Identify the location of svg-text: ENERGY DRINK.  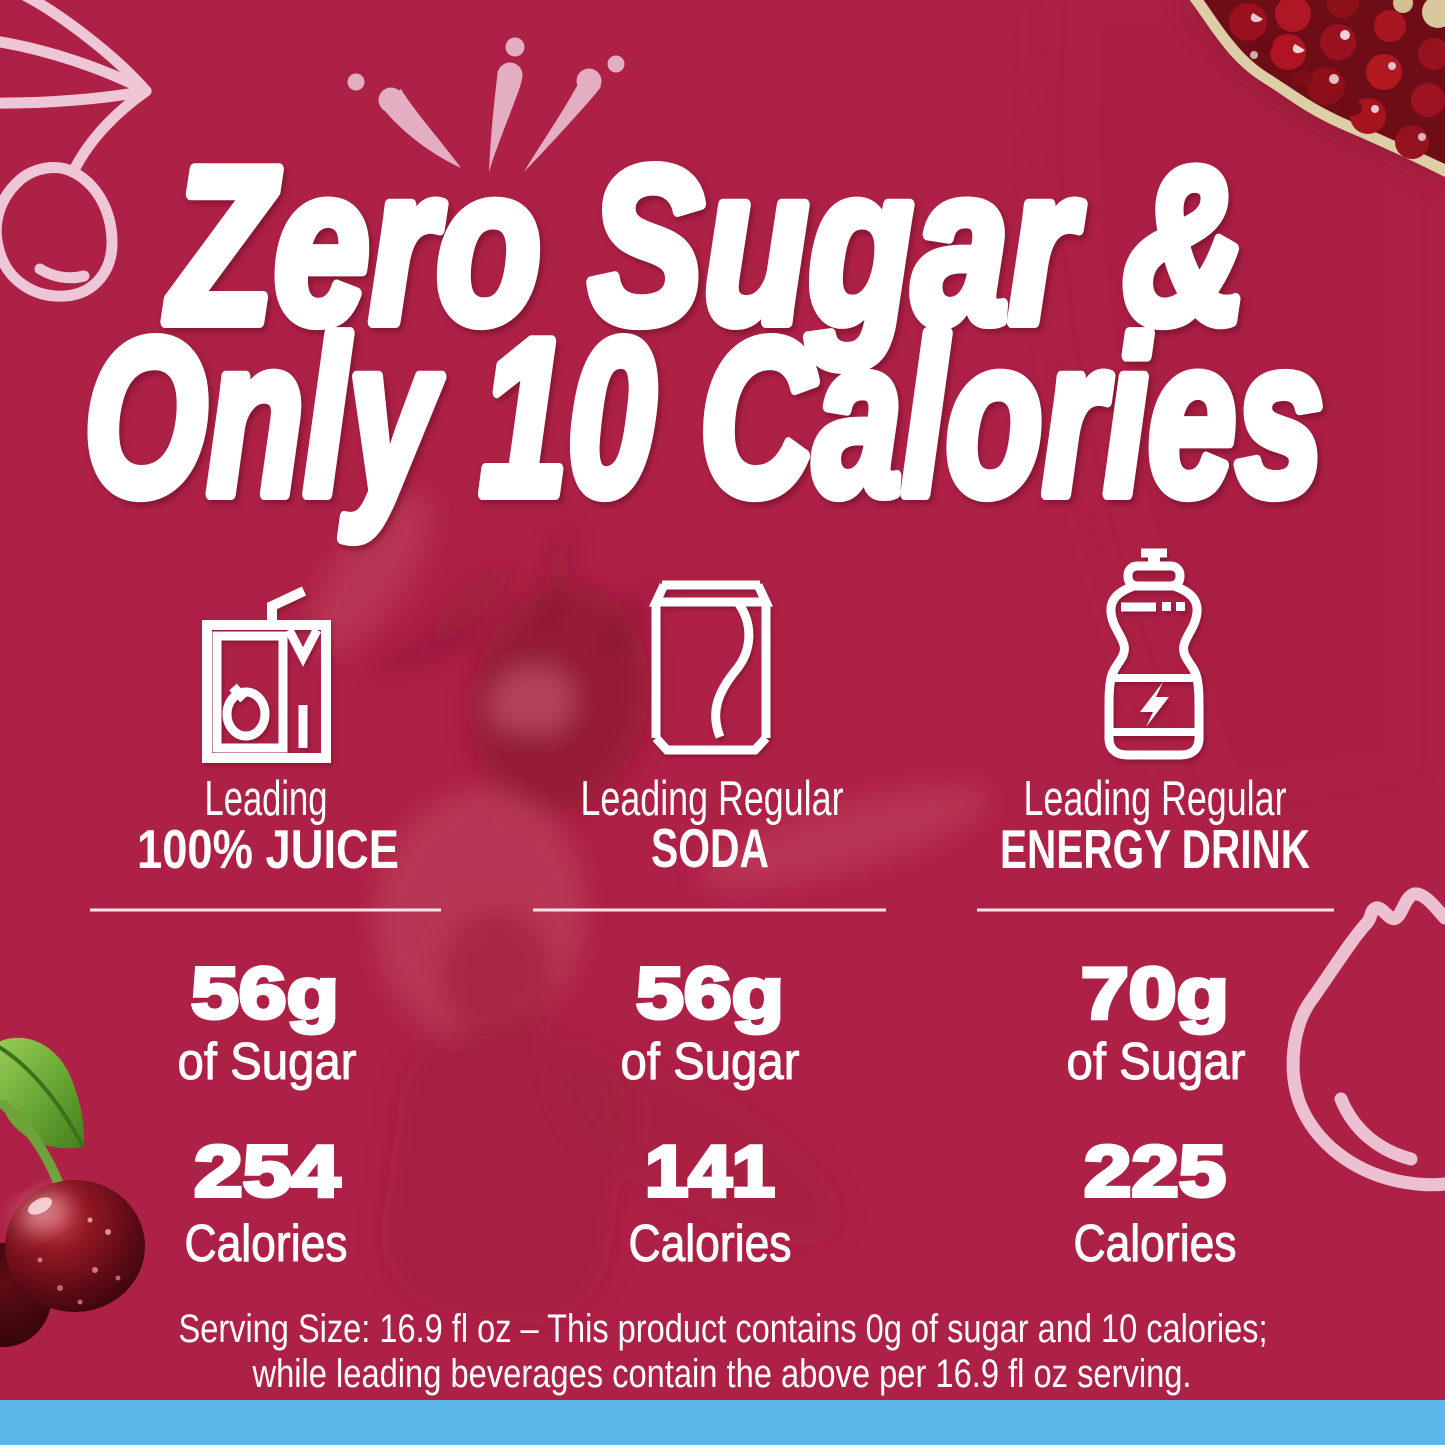
(1155, 849).